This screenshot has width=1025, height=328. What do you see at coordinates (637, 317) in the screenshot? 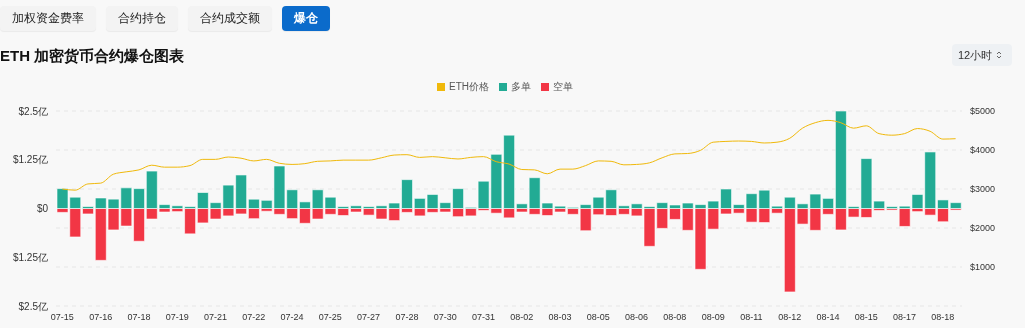
I see `x-tick-label: 08-06` at bounding box center [637, 317].